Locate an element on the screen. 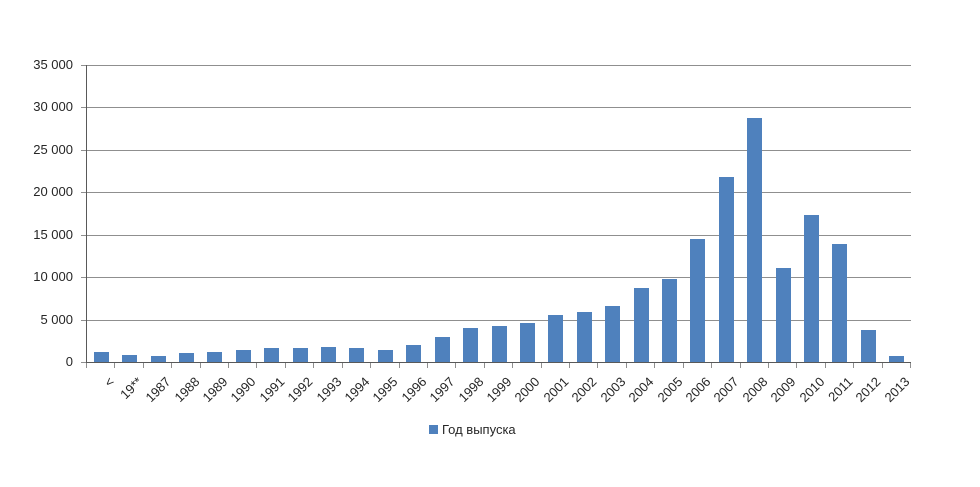 This screenshot has width=980, height=487. x-tick-label-1996: 1996 is located at coordinates (414, 390).